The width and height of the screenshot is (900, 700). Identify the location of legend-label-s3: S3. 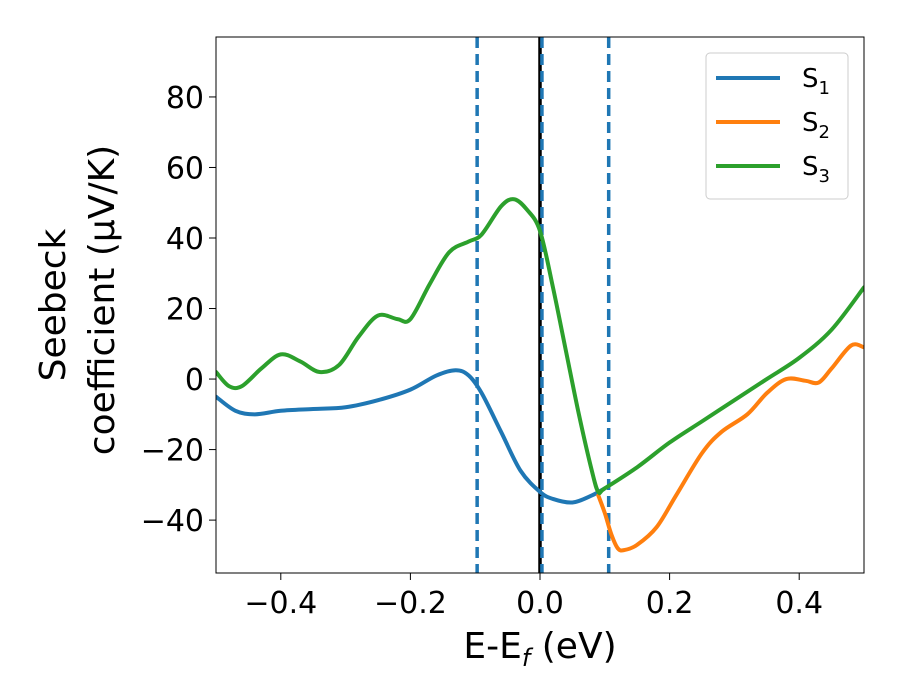
(816, 169).